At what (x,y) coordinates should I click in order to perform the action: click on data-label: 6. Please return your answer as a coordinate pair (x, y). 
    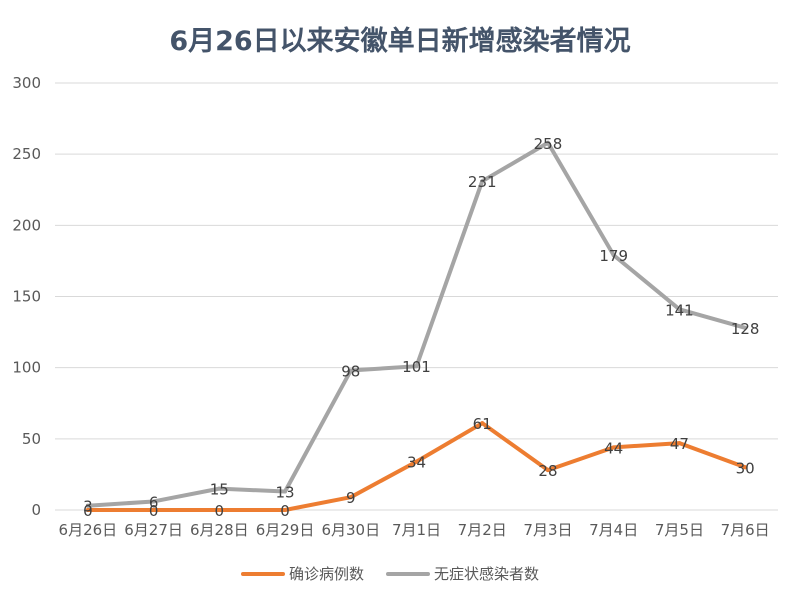
    Looking at the image, I should click on (154, 502).